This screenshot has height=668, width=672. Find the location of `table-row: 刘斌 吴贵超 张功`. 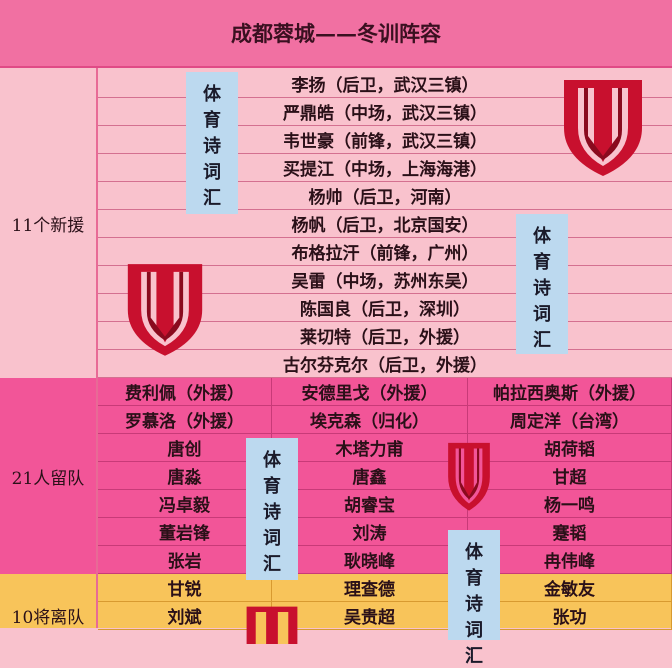

table-row: 刘斌 吴贵超 张功 is located at coordinates (385, 616).